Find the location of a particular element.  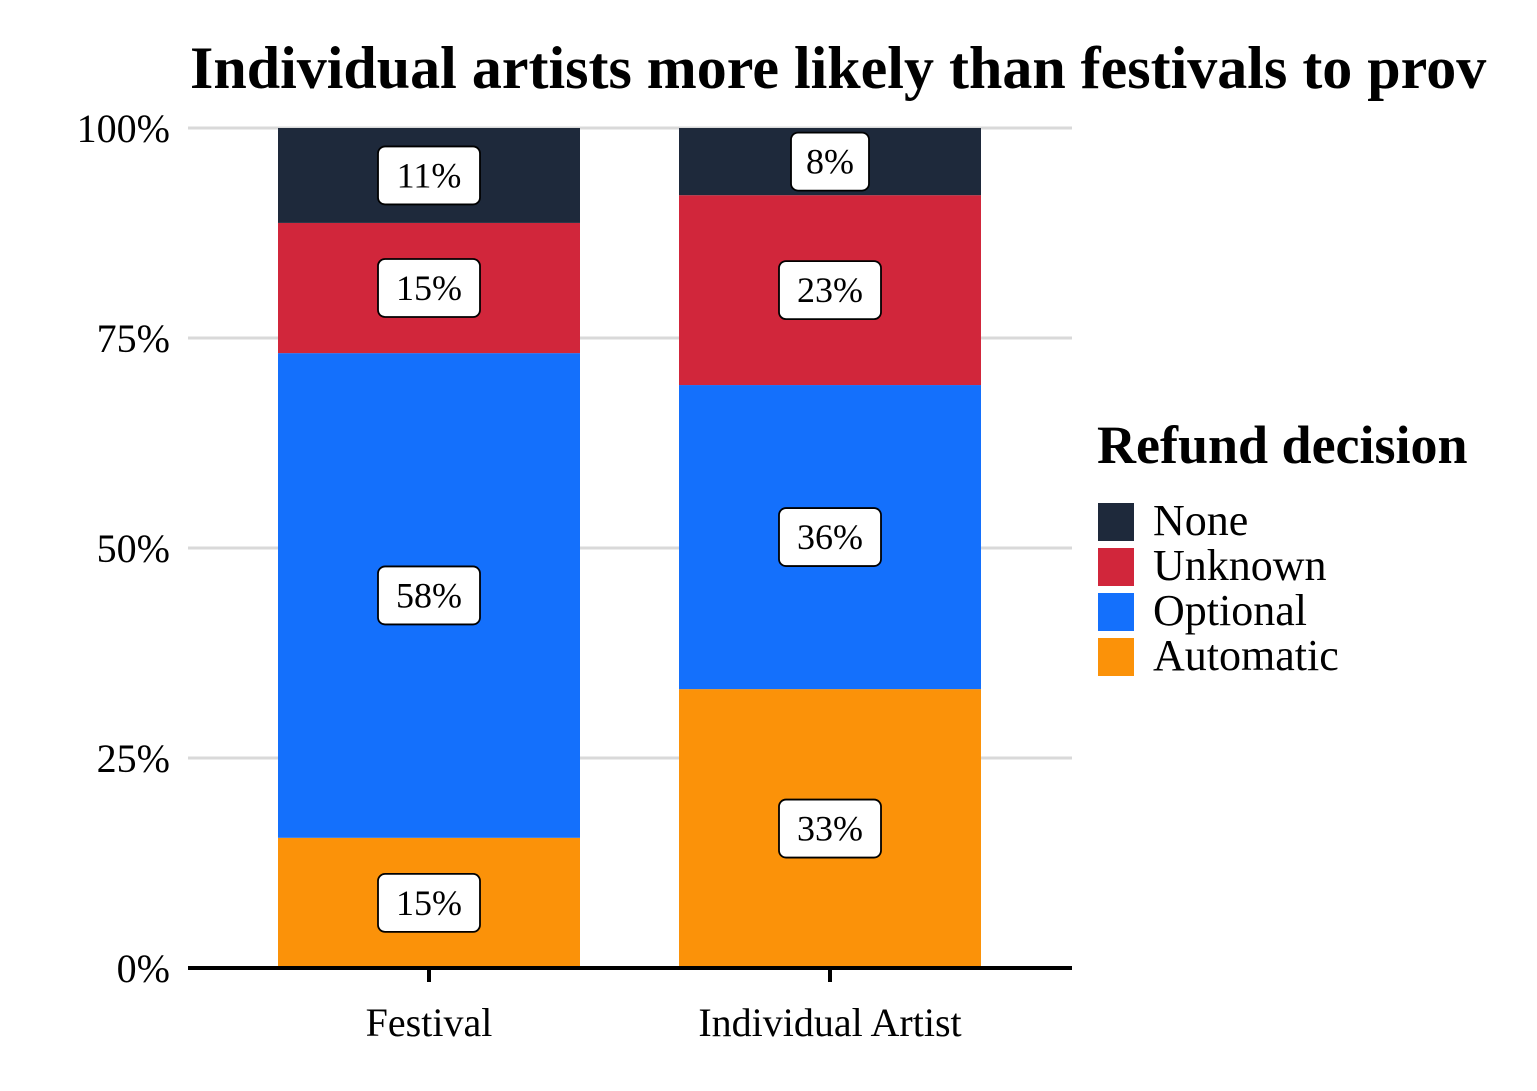

y-tick-label: 25% is located at coordinates (133, 758).